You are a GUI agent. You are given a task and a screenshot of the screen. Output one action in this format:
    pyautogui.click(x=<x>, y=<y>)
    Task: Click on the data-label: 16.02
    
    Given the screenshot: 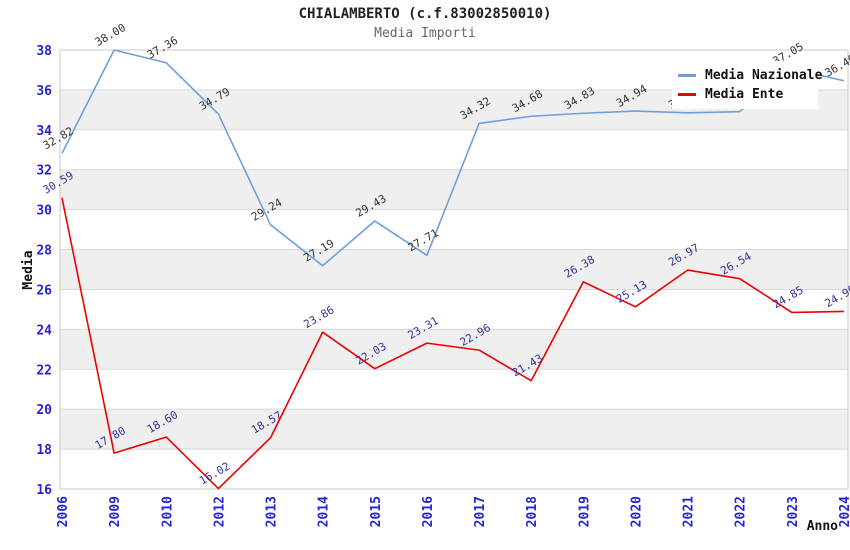 What is the action you would take?
    pyautogui.click(x=214, y=474)
    